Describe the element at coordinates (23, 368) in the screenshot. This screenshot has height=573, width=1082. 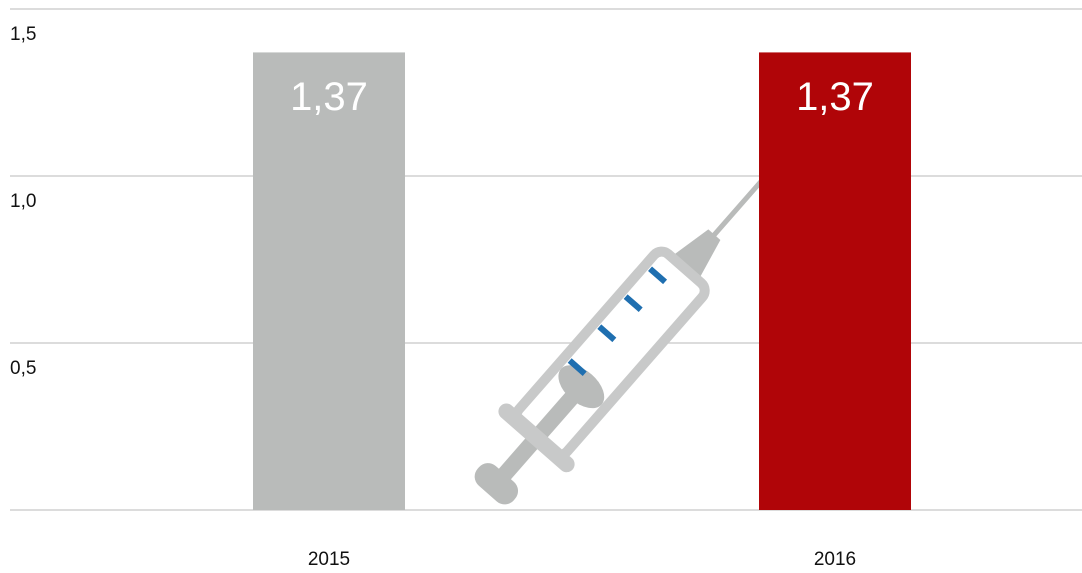
I see `y-tick-label: 0,5` at that location.